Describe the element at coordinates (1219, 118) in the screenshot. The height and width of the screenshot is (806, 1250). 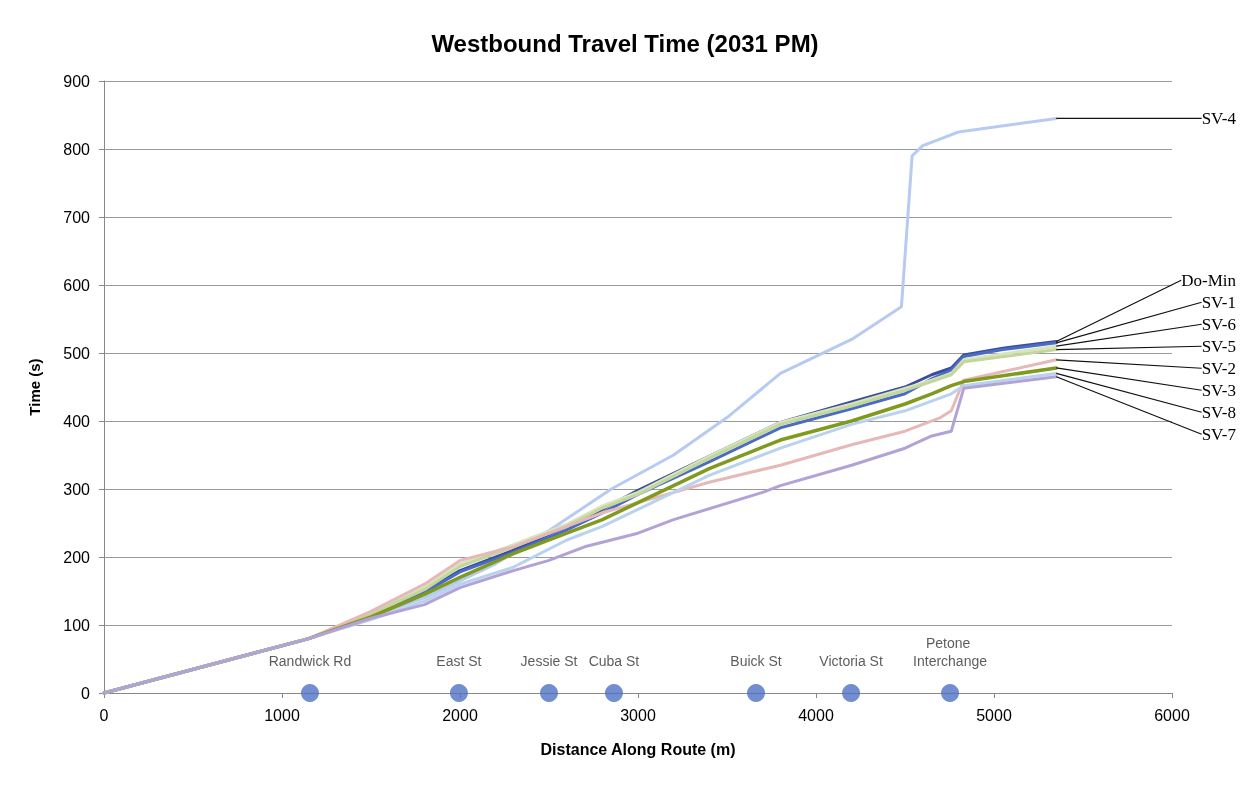
I see `text: SV-4` at that location.